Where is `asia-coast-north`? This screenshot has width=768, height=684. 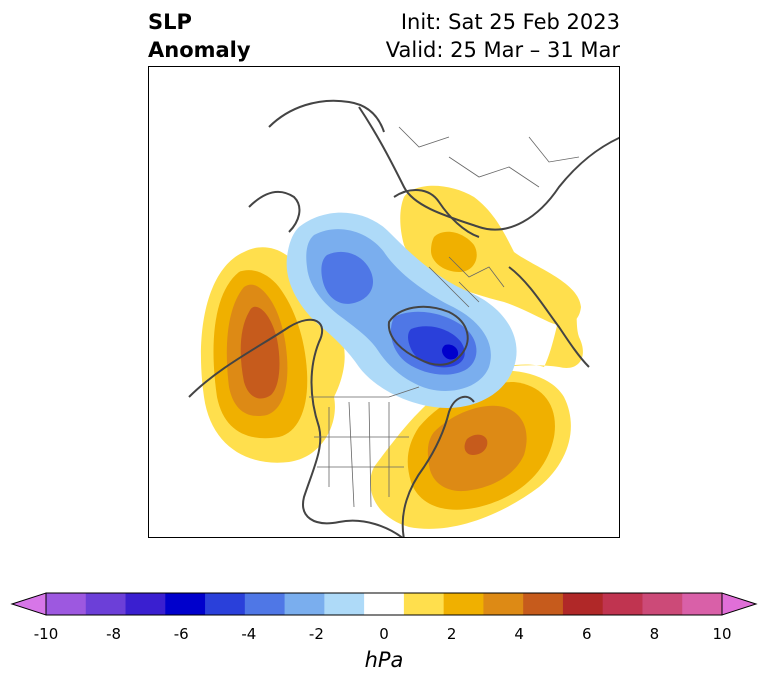 asia-coast-north is located at coordinates (326, 116).